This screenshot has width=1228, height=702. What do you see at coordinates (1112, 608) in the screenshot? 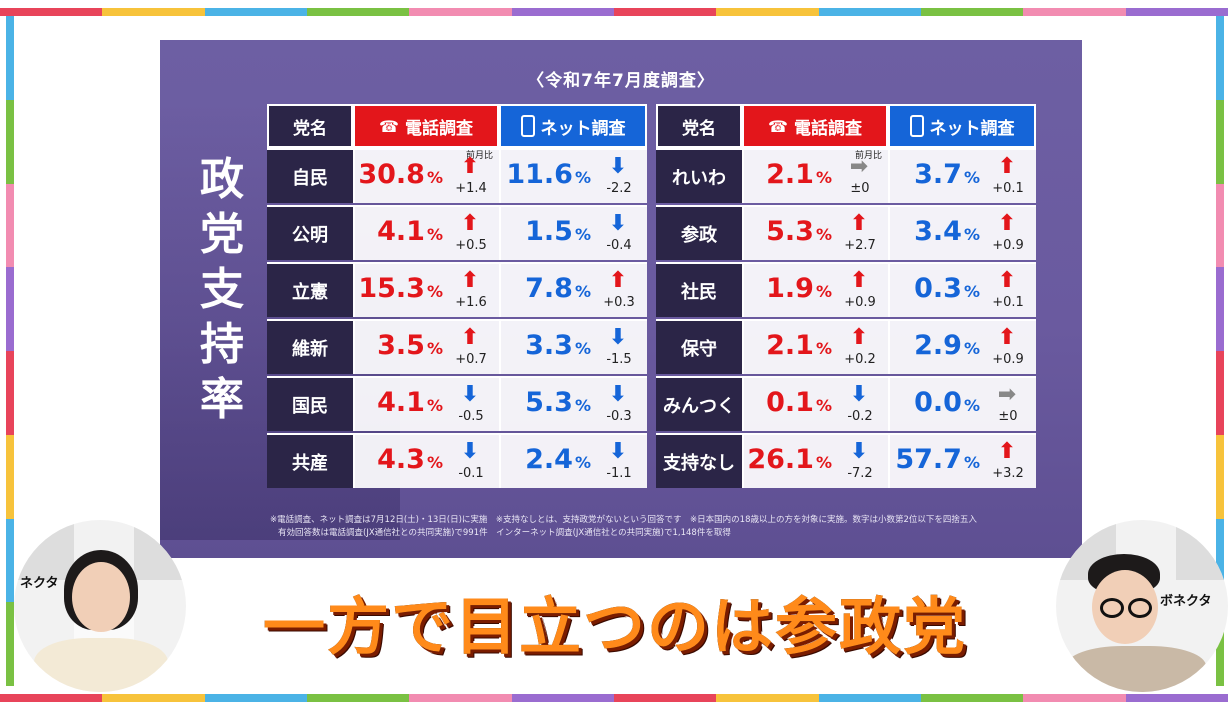
I see `glasses-icon` at bounding box center [1112, 608].